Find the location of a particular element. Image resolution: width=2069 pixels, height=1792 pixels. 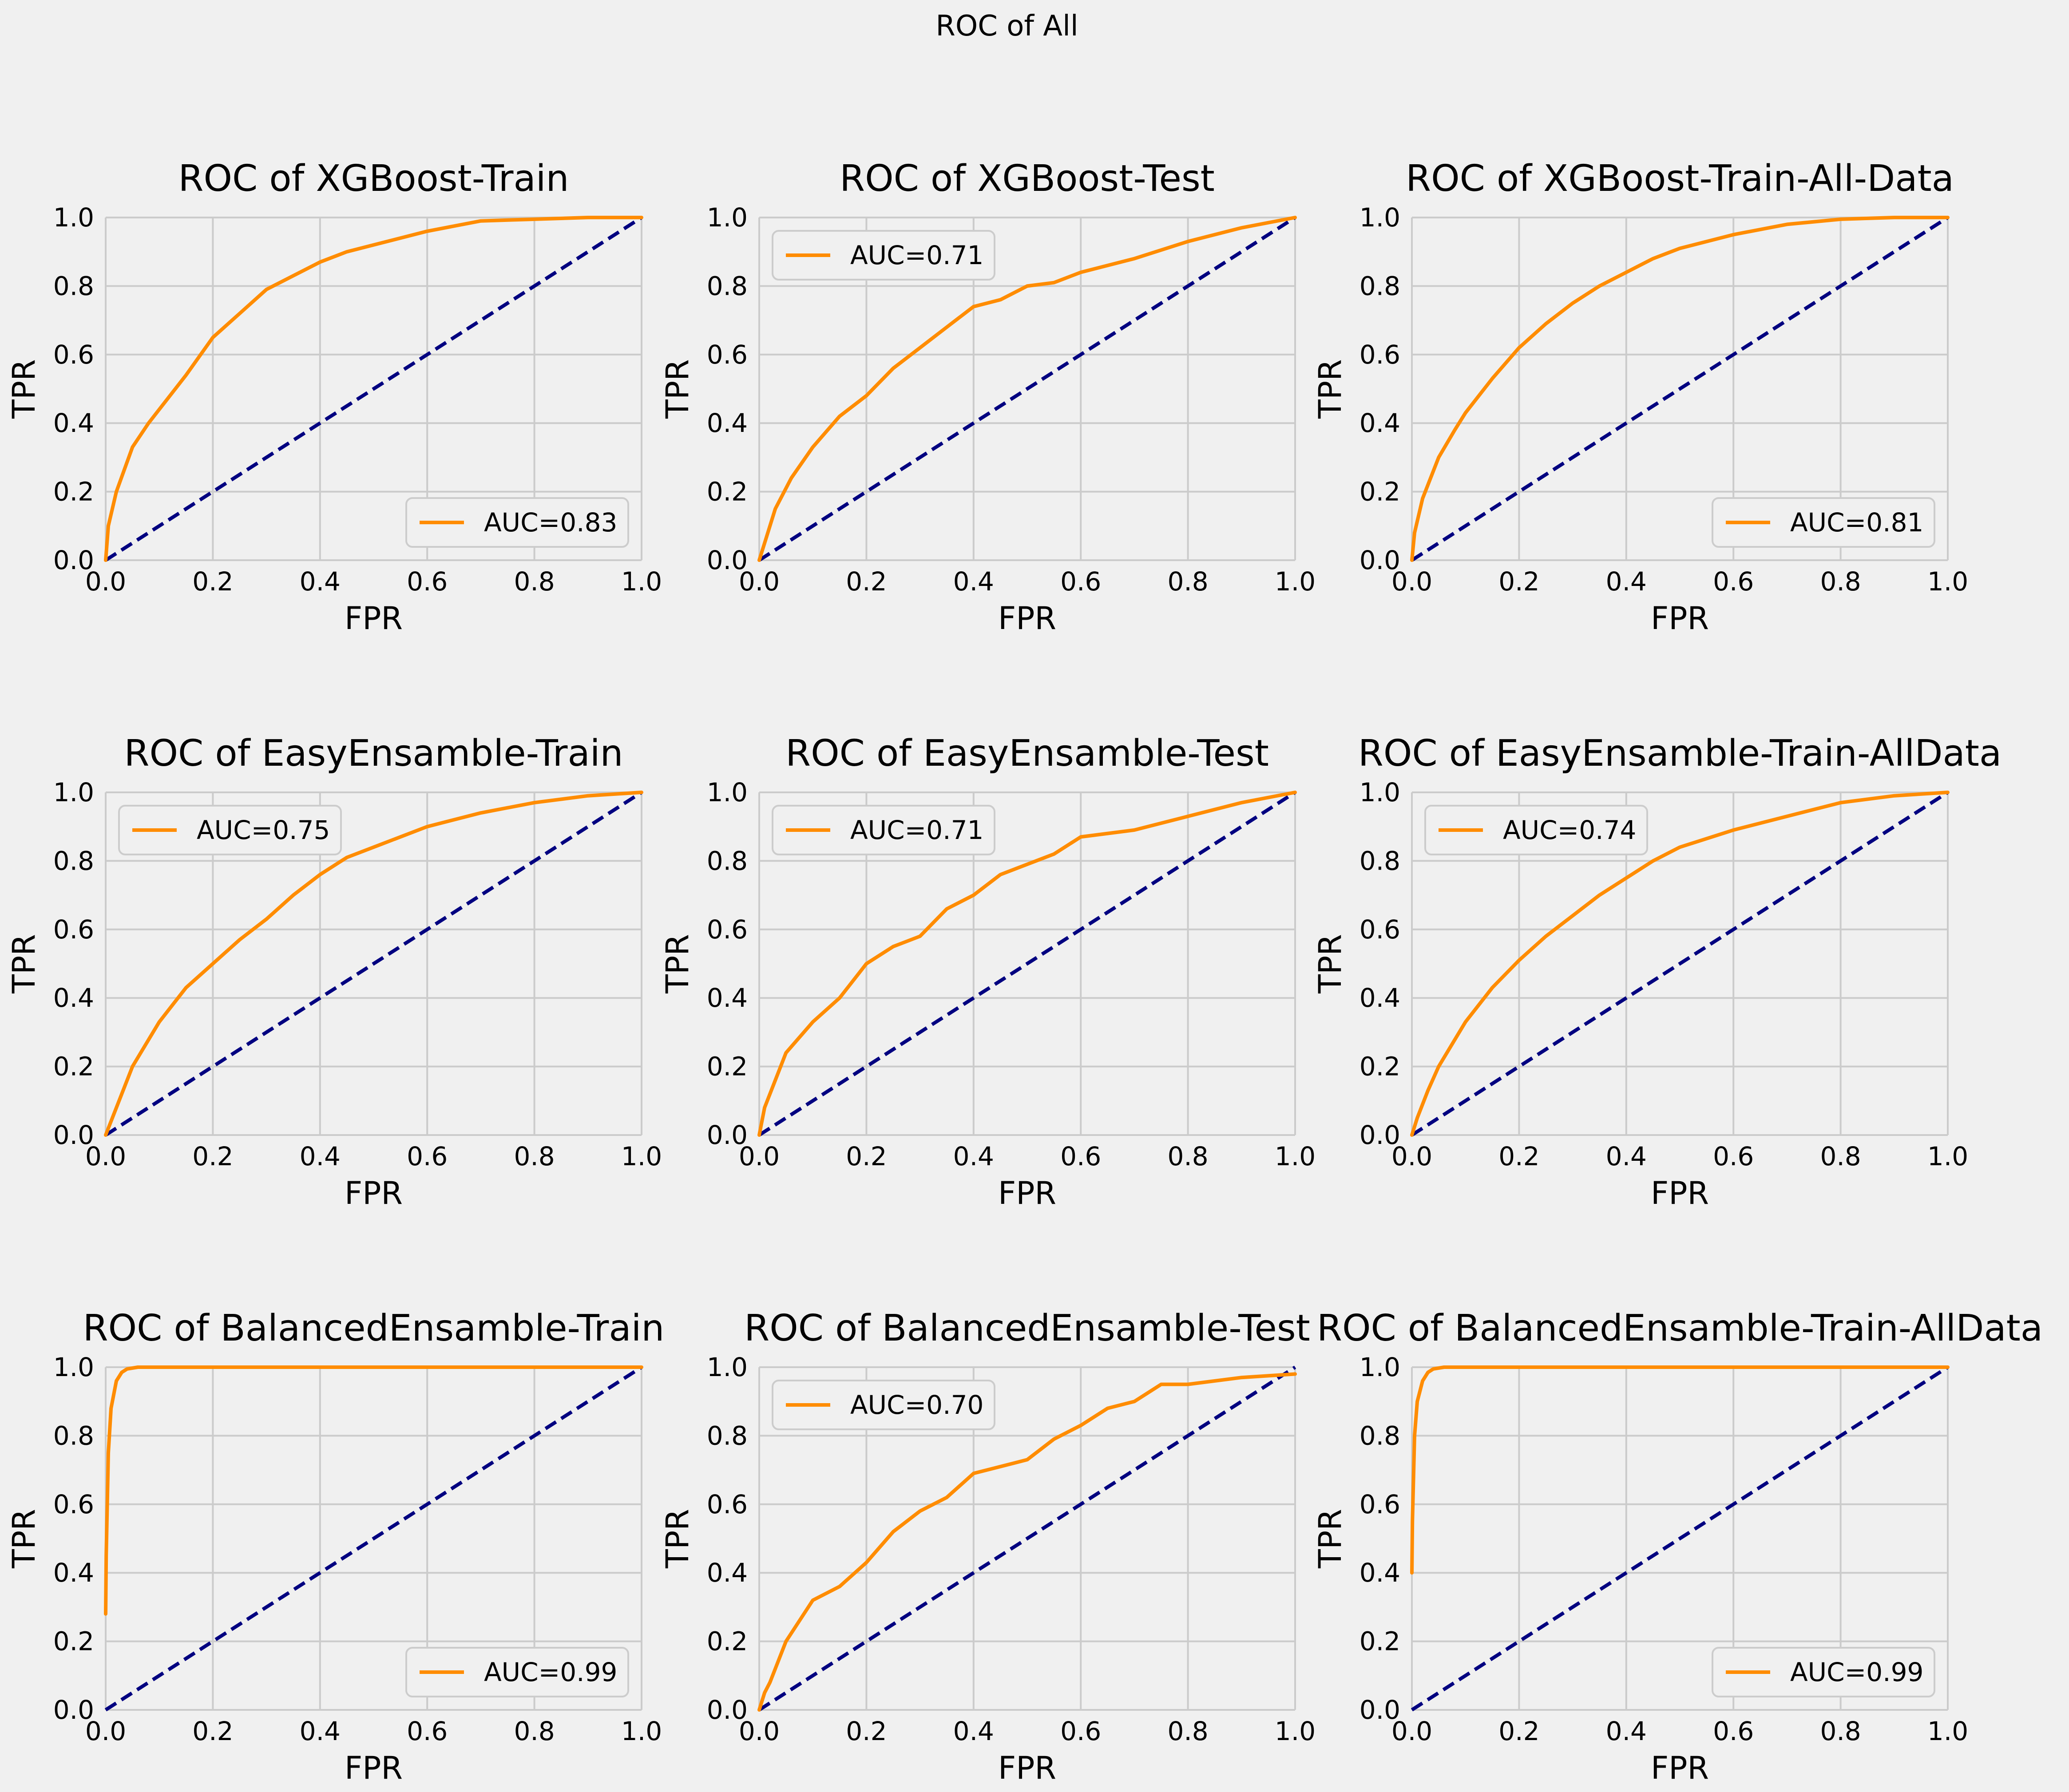

legend: AUC=0.71 is located at coordinates (884, 830).